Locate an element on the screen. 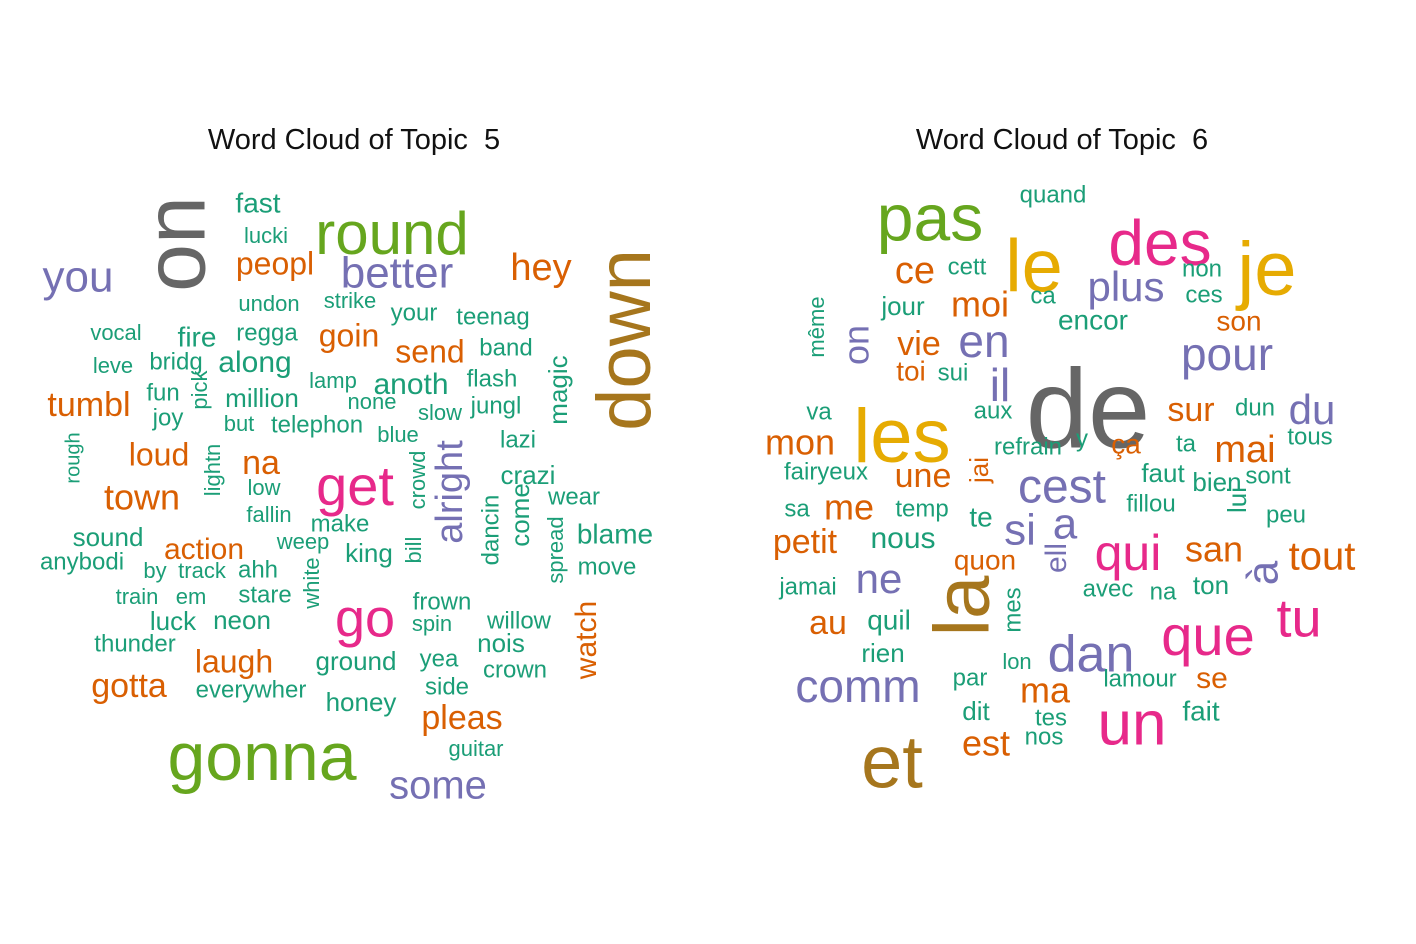 This screenshot has width=1416, height=944. word-toi: toi is located at coordinates (911, 370).